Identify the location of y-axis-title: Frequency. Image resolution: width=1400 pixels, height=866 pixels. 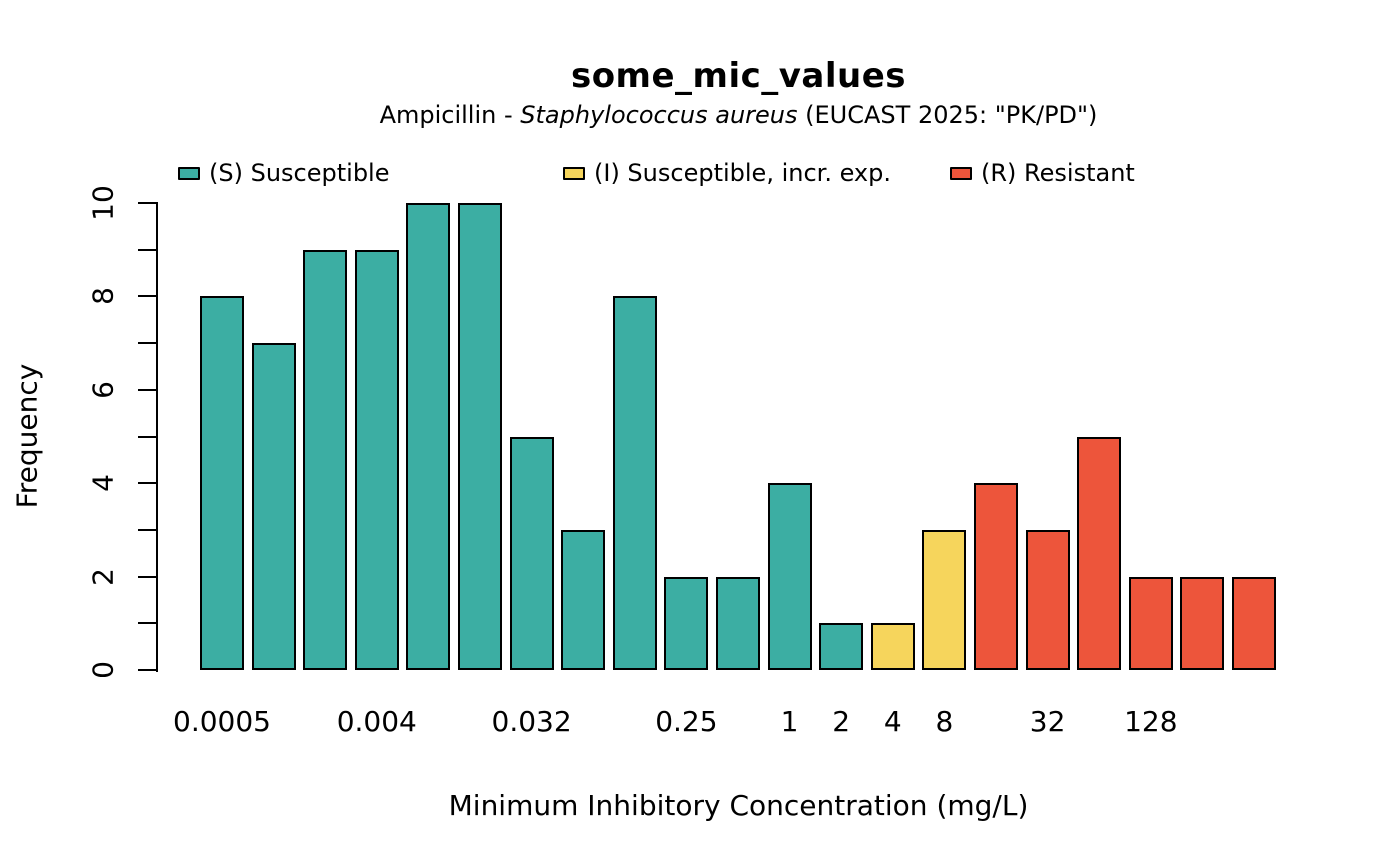
(27, 436).